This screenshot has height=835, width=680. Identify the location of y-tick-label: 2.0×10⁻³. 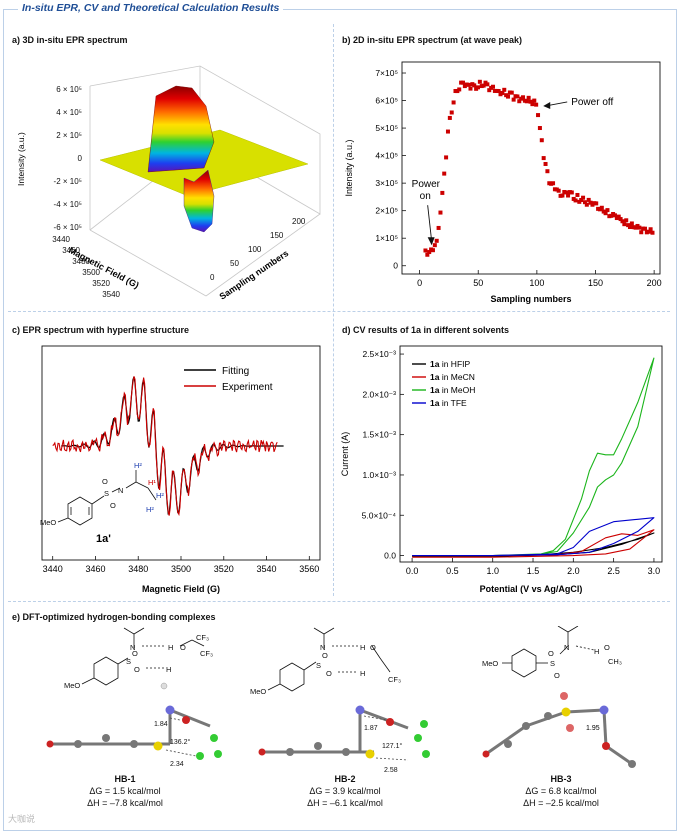
(379, 394).